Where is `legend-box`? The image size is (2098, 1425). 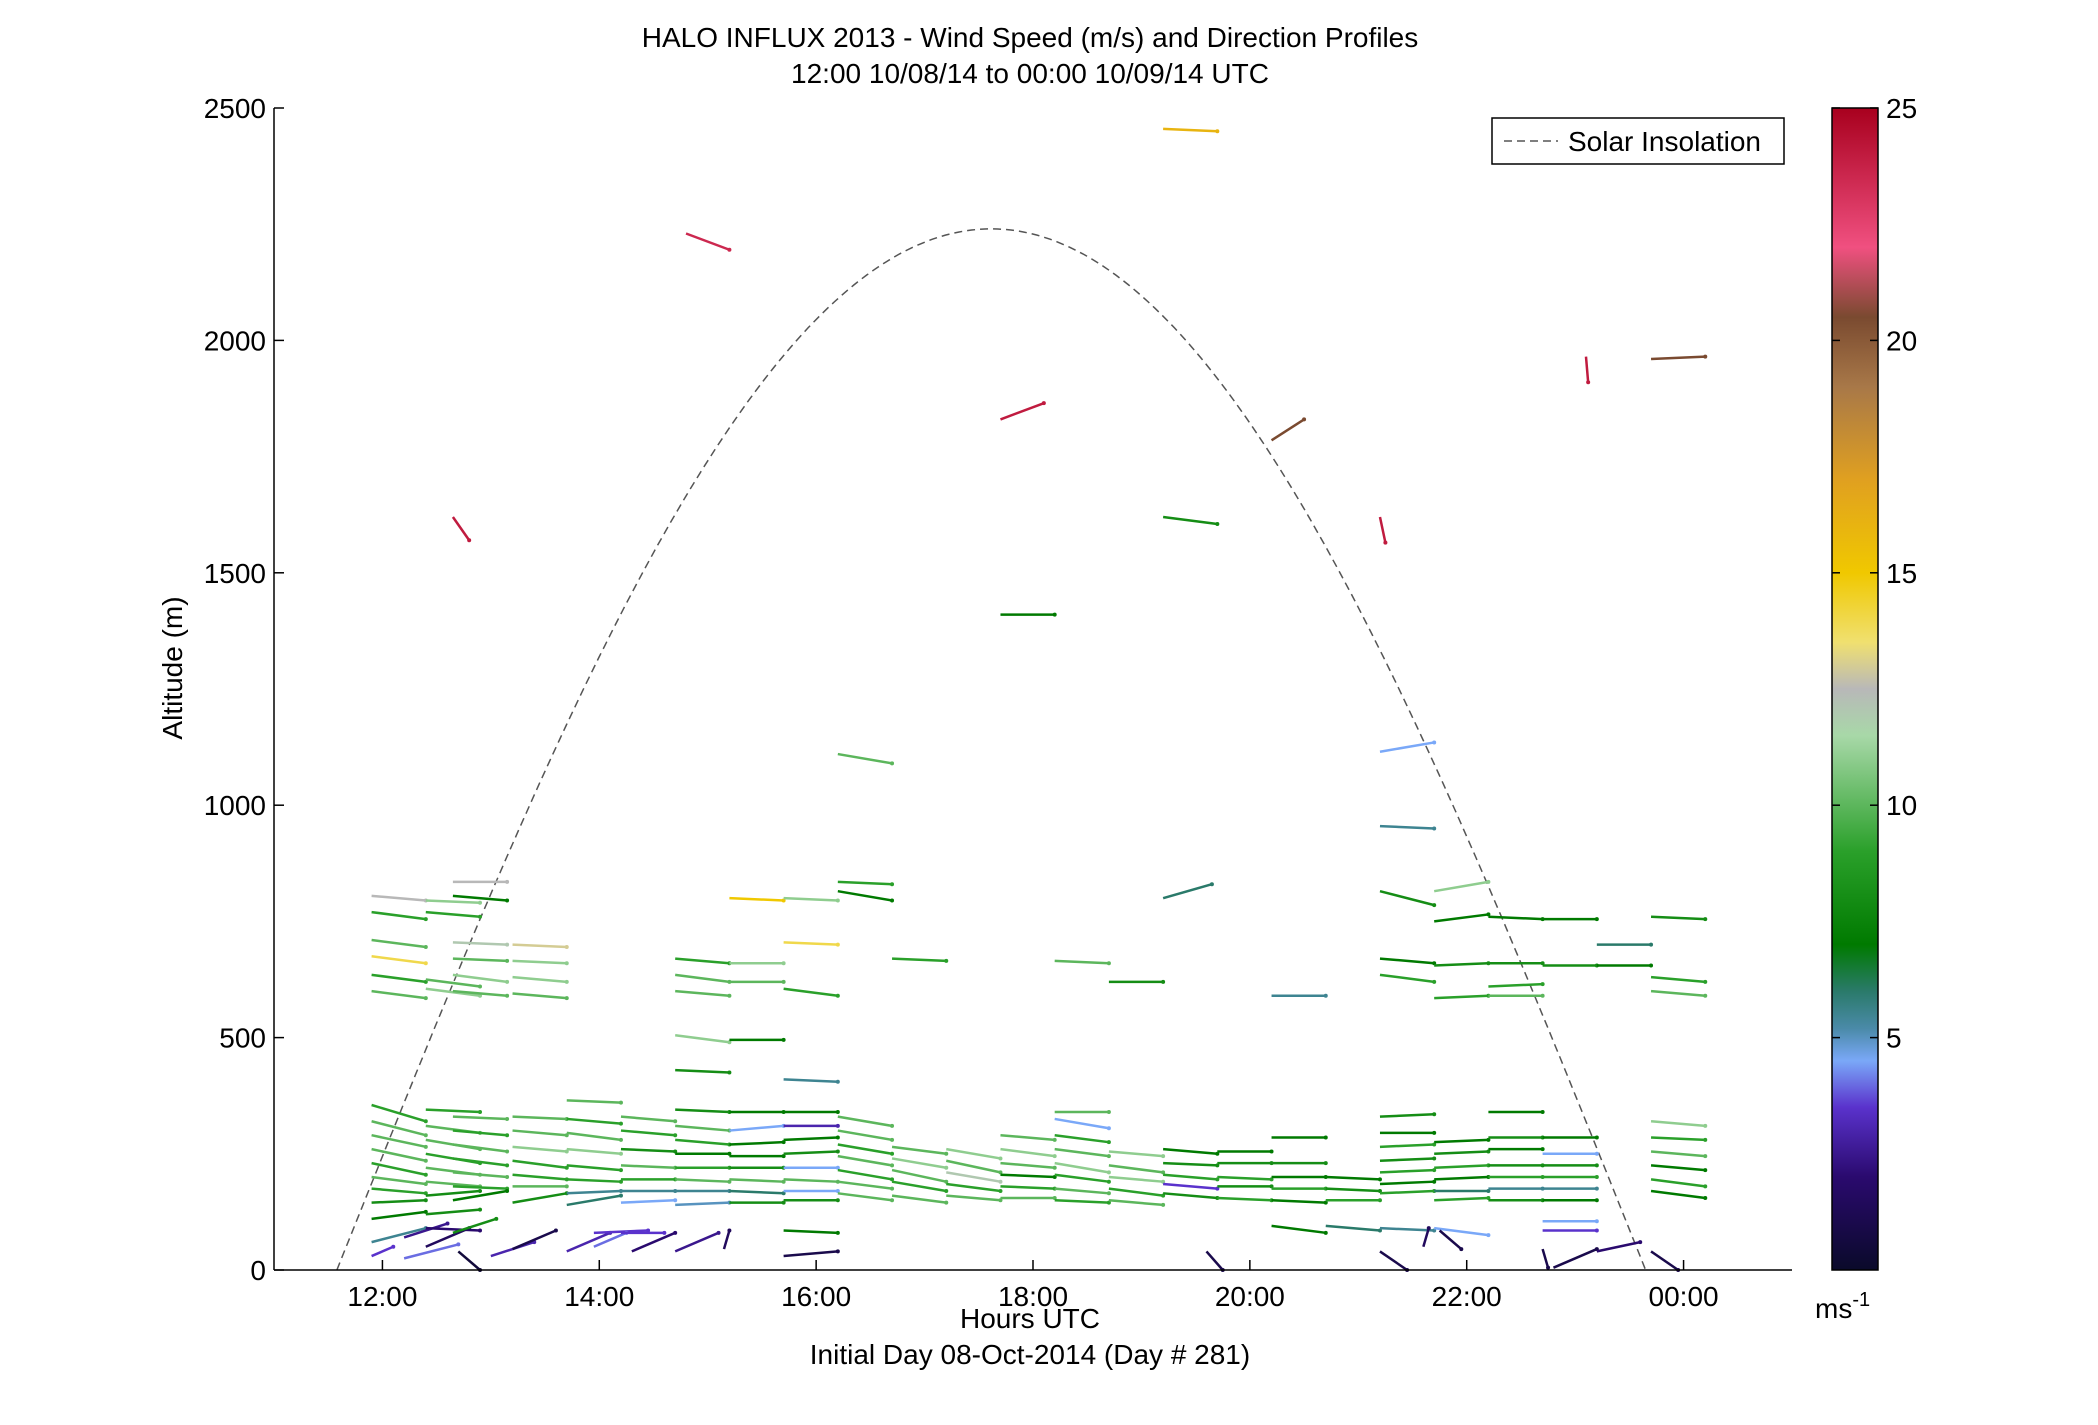
legend-box is located at coordinates (1638, 141).